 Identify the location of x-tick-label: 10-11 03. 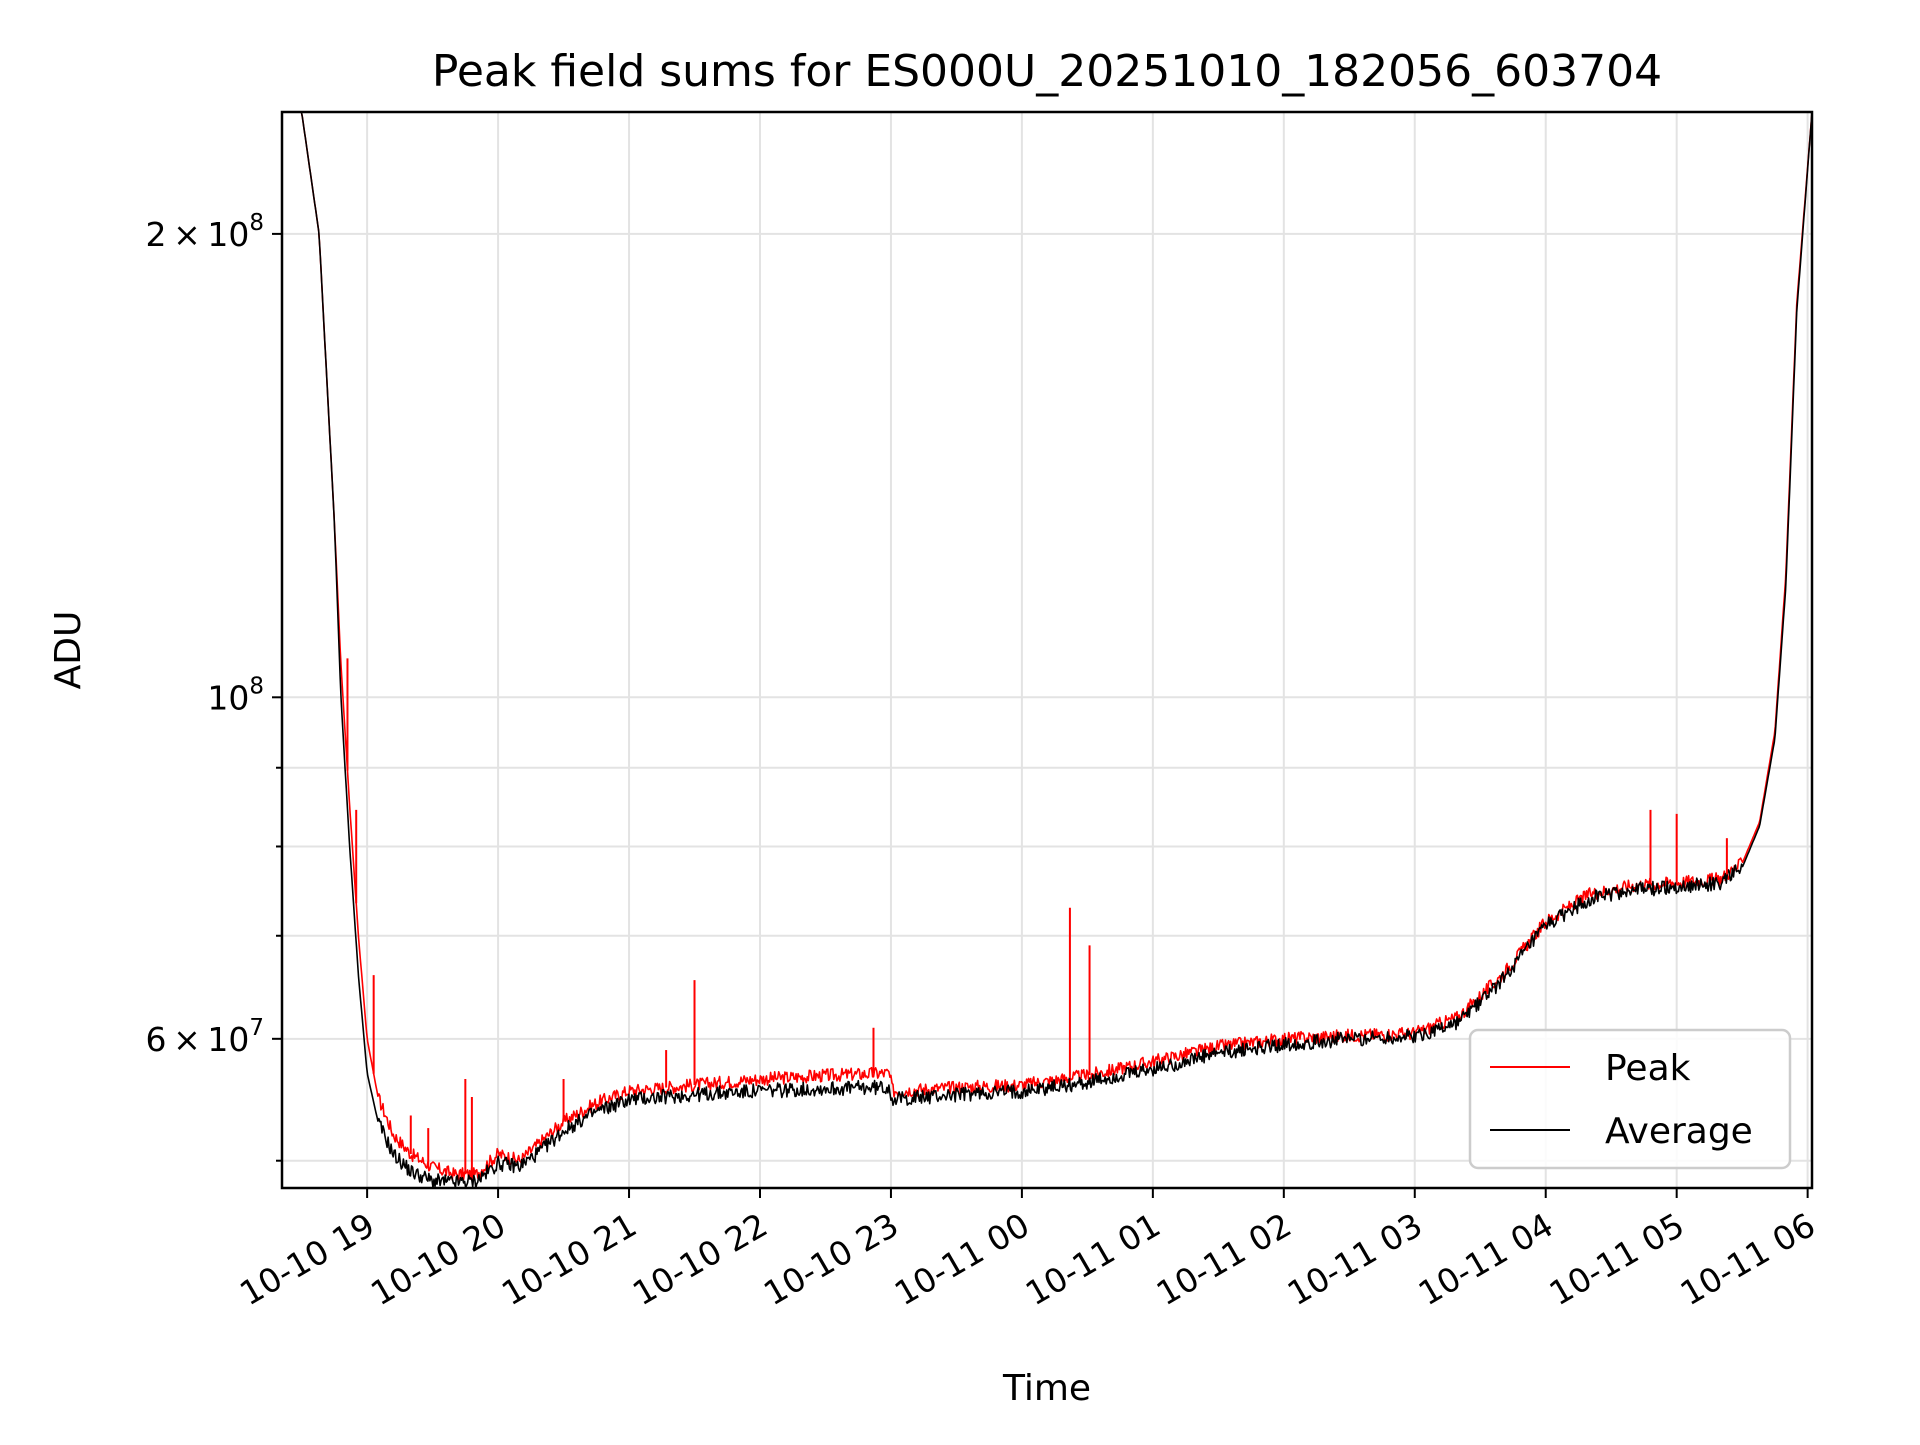
(1355, 1259).